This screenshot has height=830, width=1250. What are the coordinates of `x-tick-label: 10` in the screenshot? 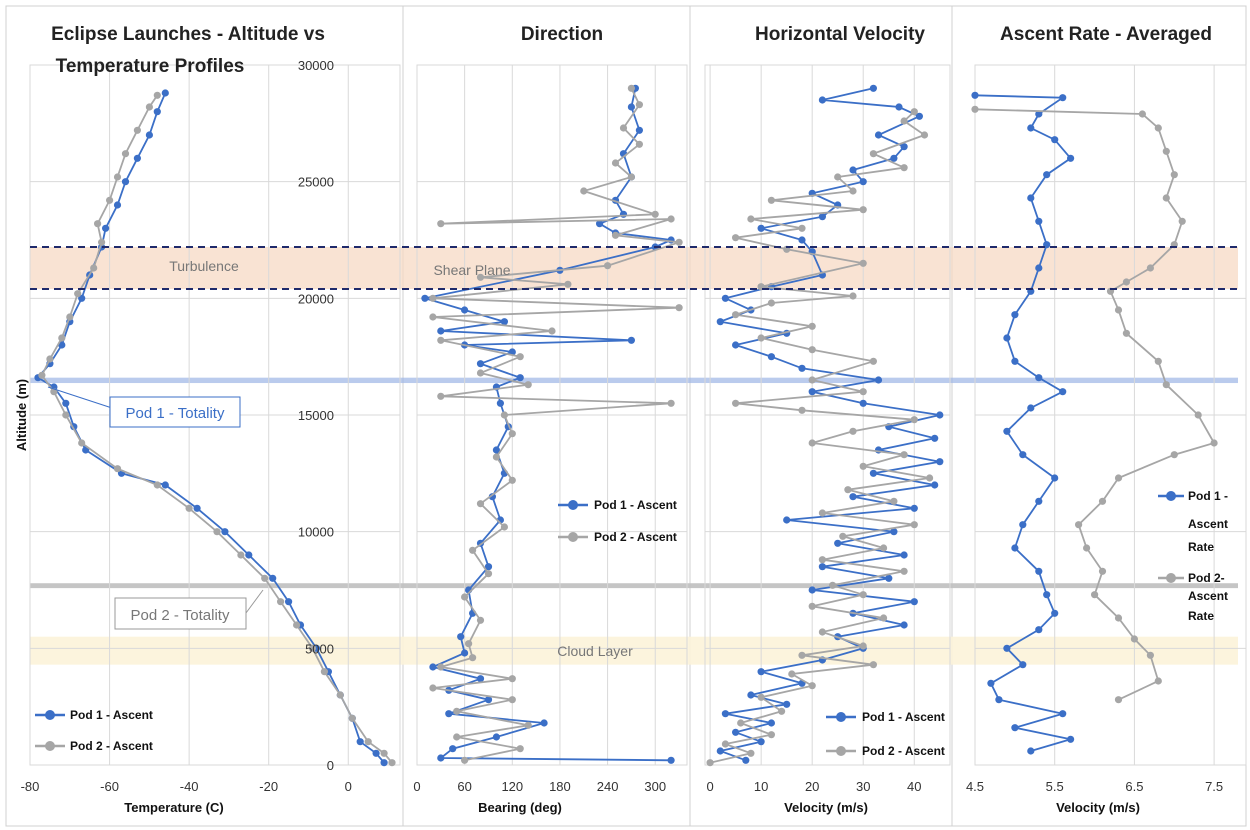 It's located at (761, 786).